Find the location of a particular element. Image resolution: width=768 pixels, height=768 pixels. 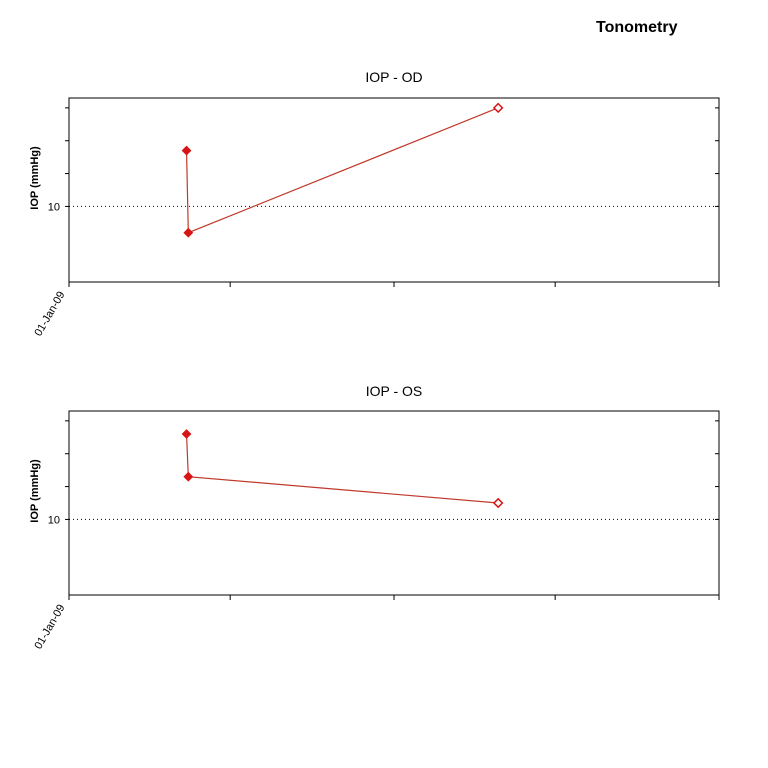

chart-title: IOP - OS is located at coordinates (394, 391).